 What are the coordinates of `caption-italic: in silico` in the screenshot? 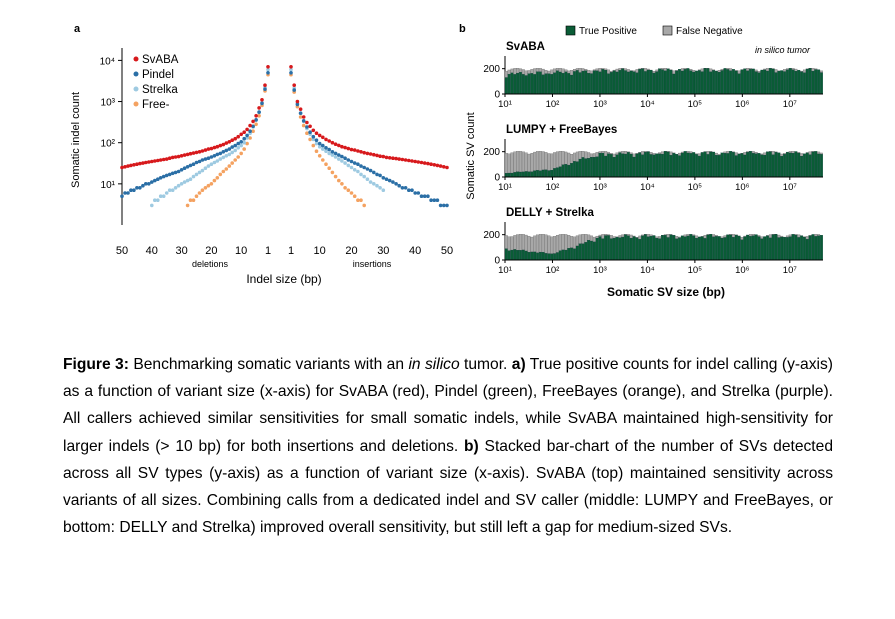 It's located at (434, 364).